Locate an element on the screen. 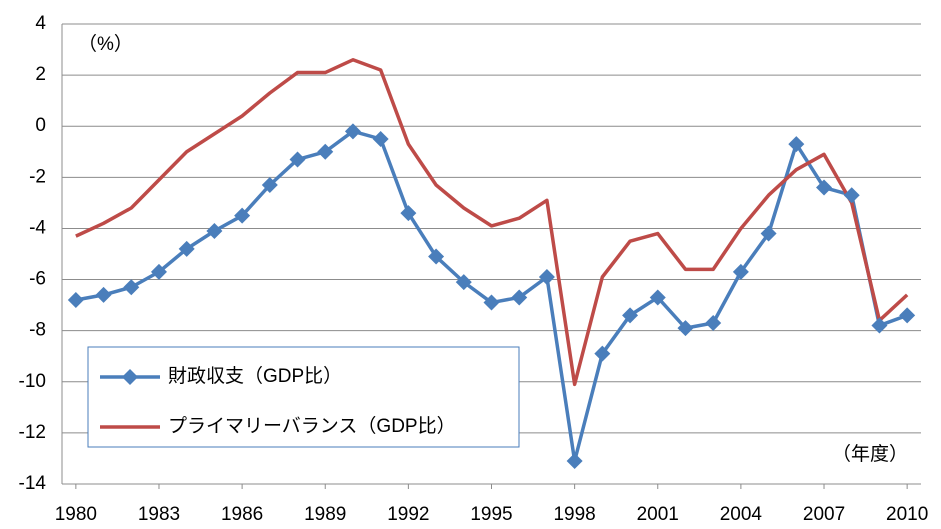 The image size is (941, 529). y-unit-label: （%） is located at coordinates (105, 44).